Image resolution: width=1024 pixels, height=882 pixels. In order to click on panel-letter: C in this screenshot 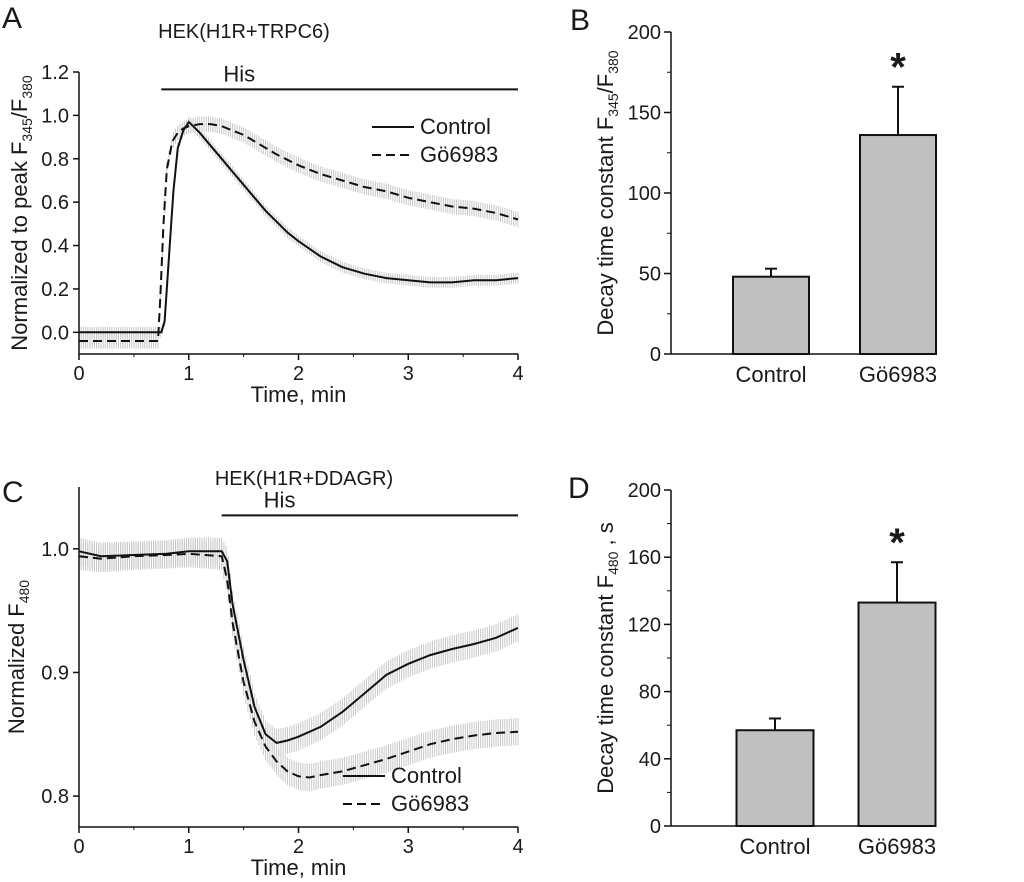, I will do `click(13, 492)`.